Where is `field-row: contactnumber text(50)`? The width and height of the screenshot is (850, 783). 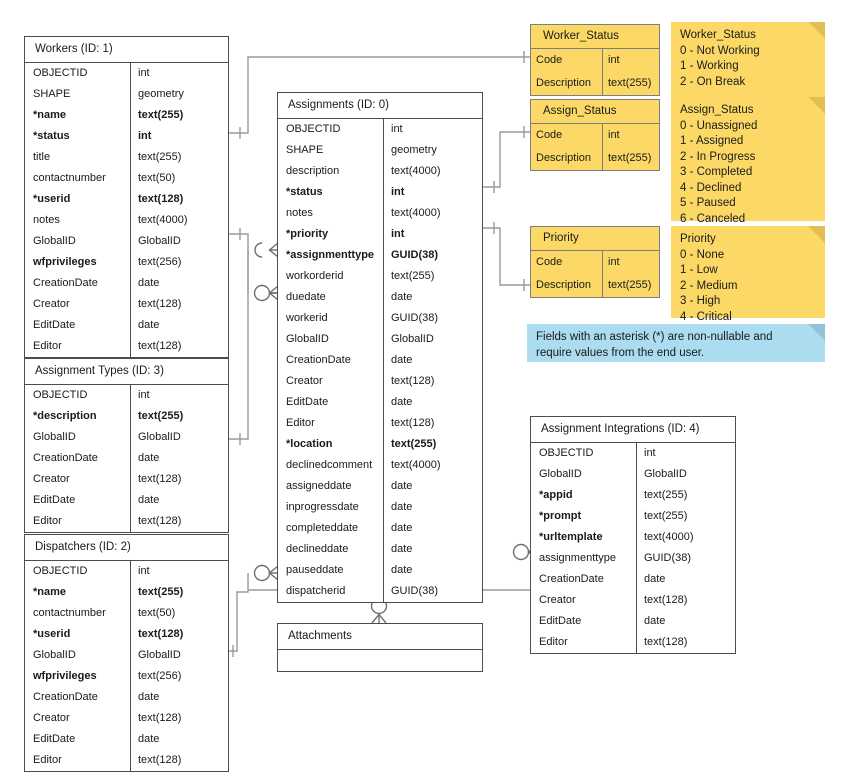 field-row: contactnumber text(50) is located at coordinates (126, 613).